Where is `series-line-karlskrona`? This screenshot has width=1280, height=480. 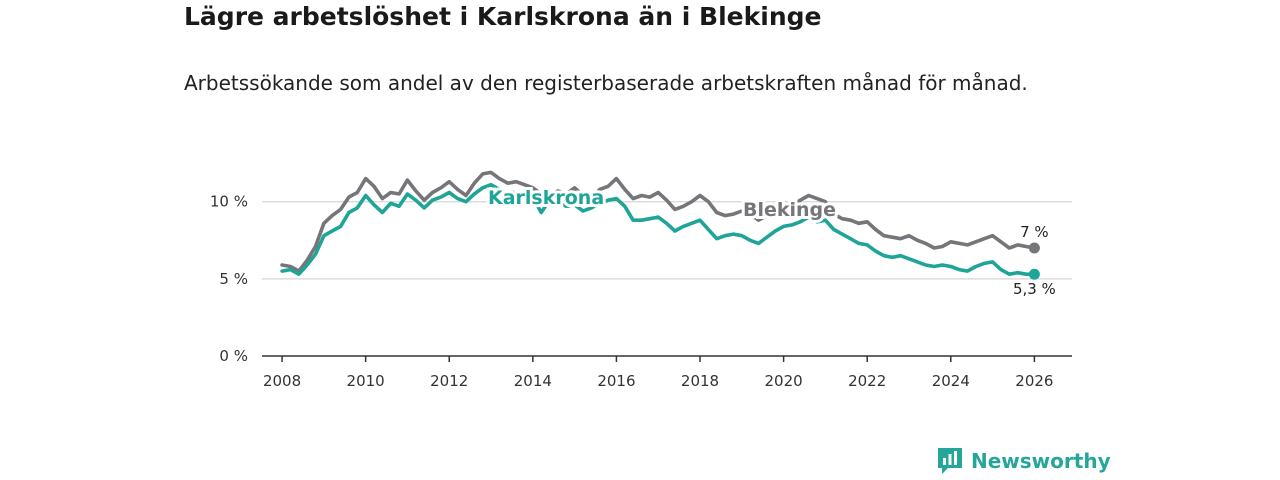
series-line-karlskrona is located at coordinates (658, 229).